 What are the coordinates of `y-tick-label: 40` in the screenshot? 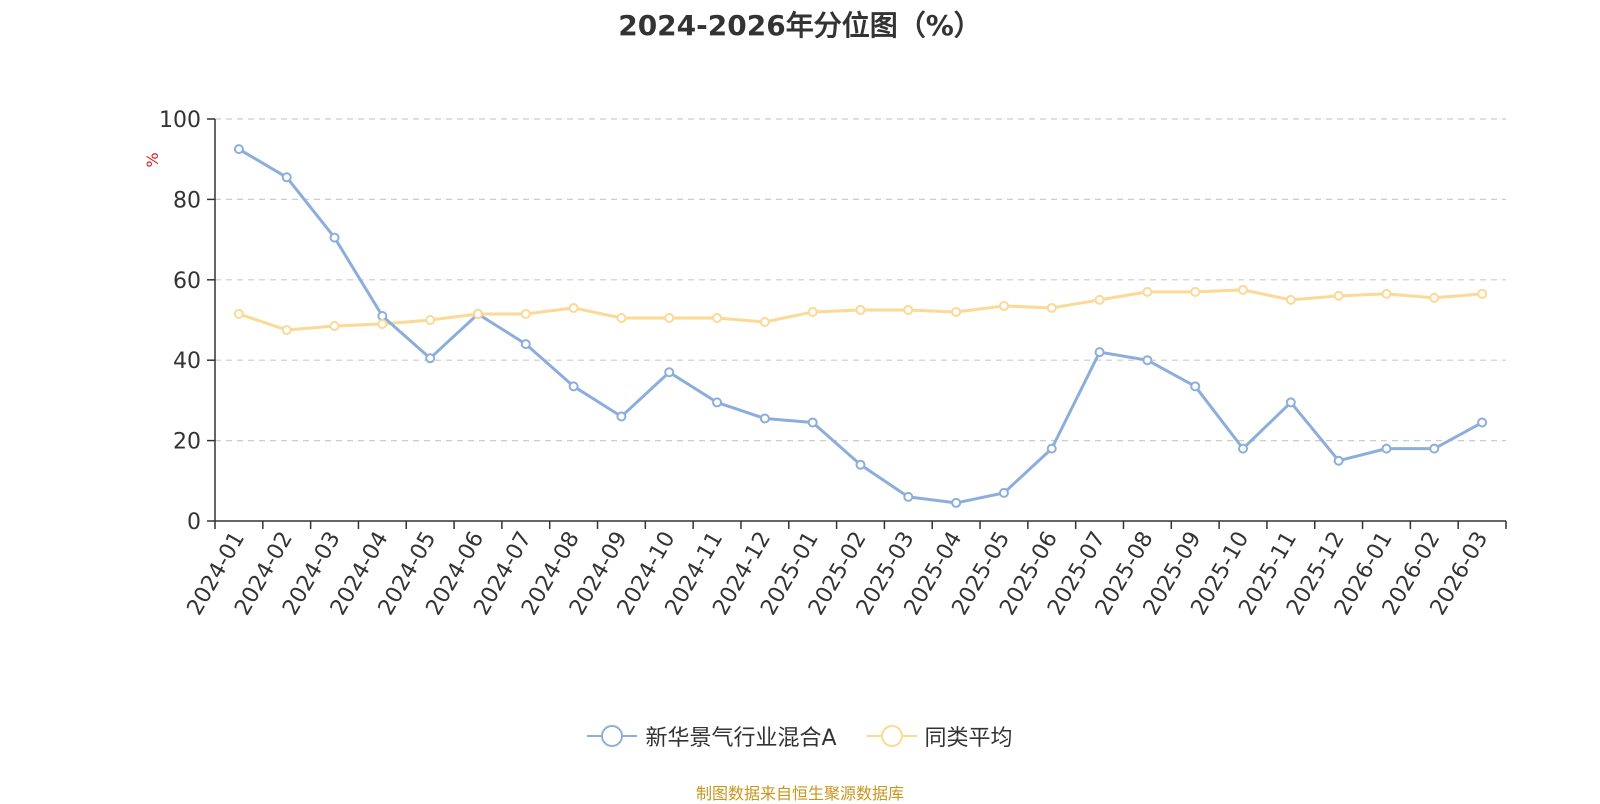 It's located at (187, 361).